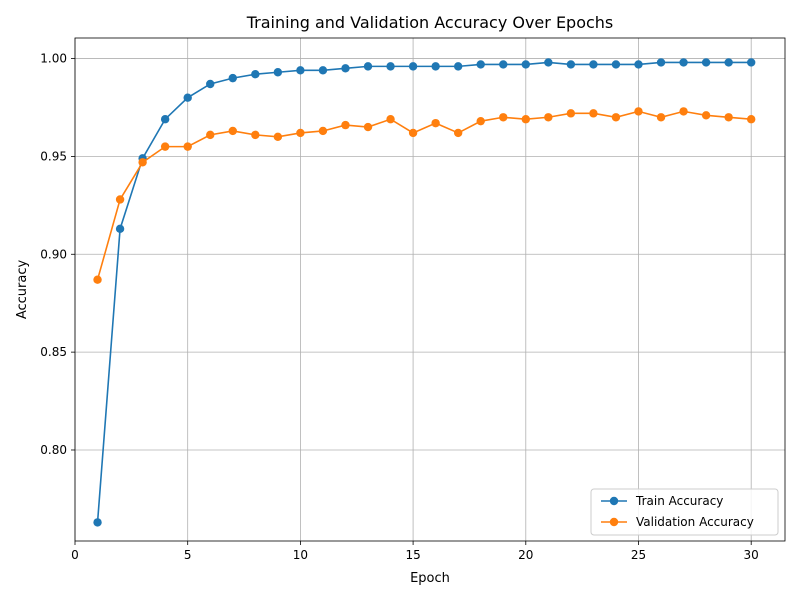 Image resolution: width=800 pixels, height=600 pixels. Describe the element at coordinates (300, 555) in the screenshot. I see `x-tick-label: 10` at that location.